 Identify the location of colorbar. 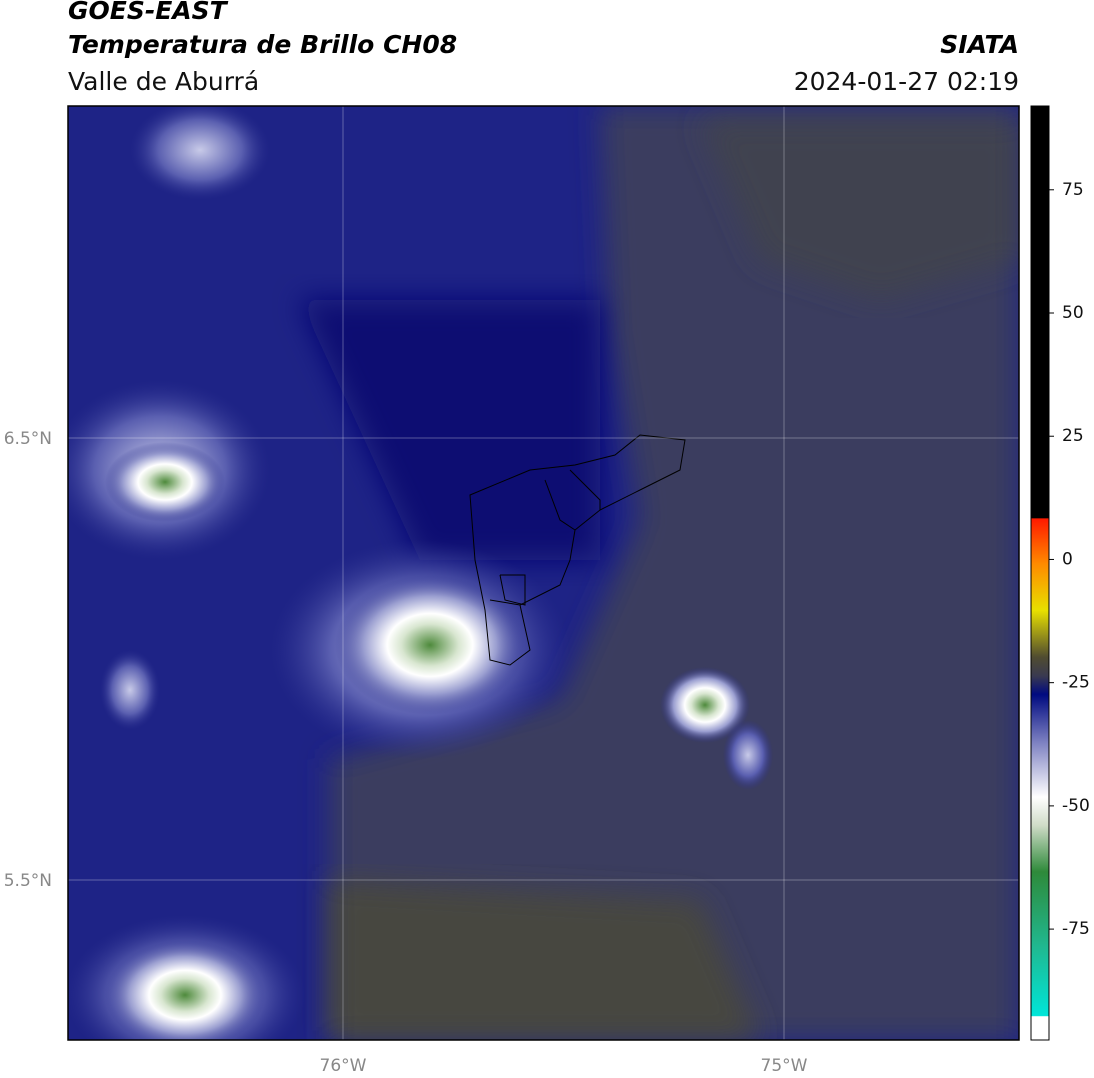
(1040, 573).